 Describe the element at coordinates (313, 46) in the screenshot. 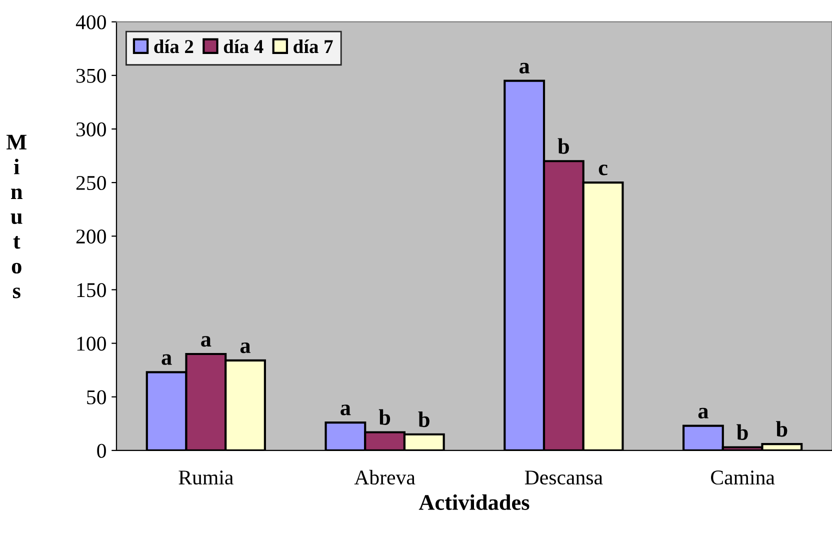

I see `legend-label: día 7` at that location.